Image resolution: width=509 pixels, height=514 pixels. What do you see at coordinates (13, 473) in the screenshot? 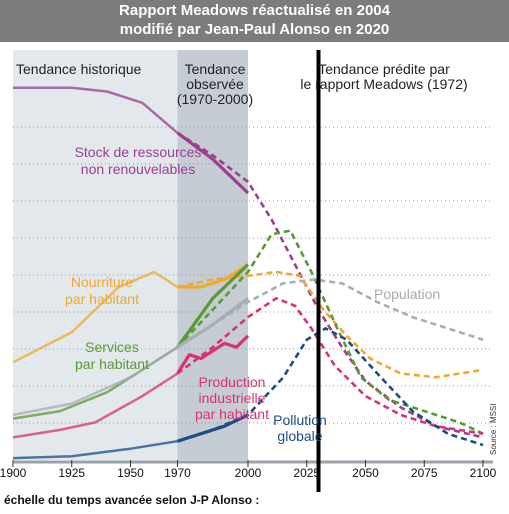
I see `x-tick-label: 1900` at bounding box center [13, 473].